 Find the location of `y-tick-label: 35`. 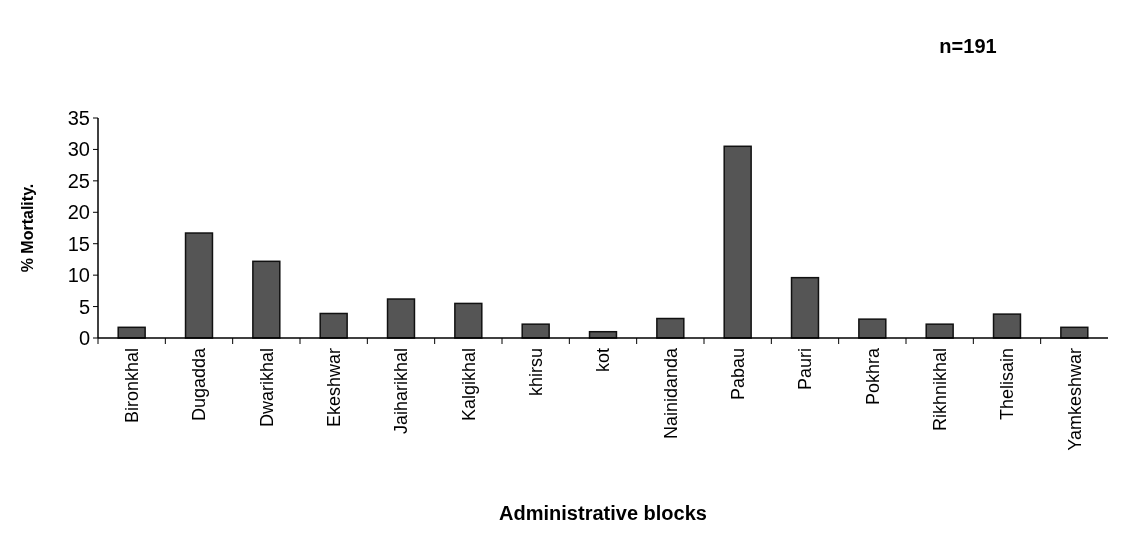

y-tick-label: 35 is located at coordinates (78, 118).